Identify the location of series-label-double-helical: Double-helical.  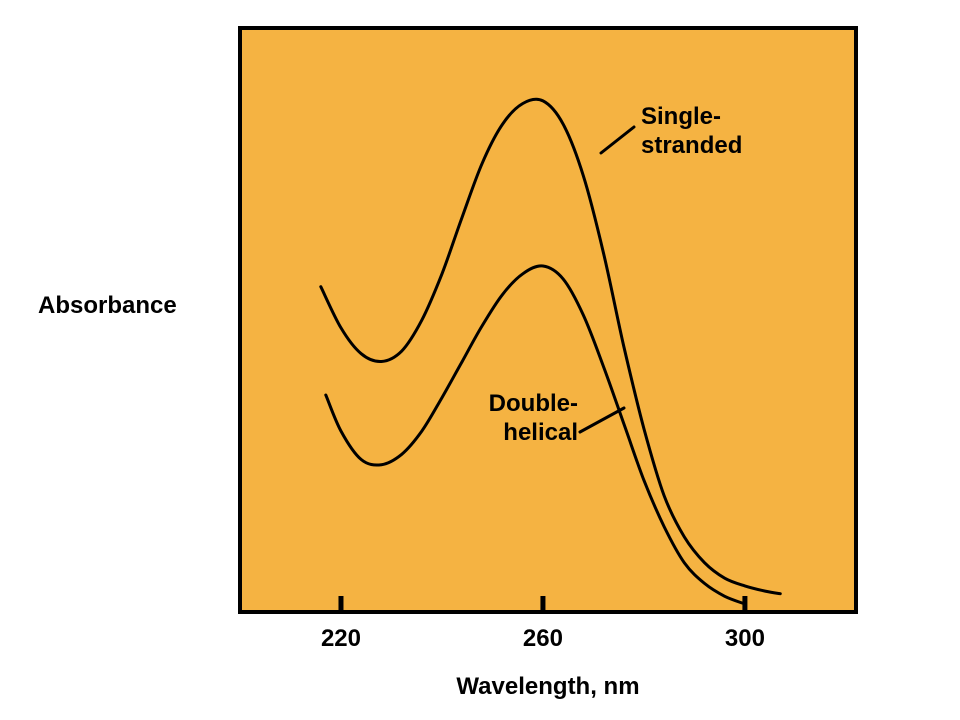
(533, 418).